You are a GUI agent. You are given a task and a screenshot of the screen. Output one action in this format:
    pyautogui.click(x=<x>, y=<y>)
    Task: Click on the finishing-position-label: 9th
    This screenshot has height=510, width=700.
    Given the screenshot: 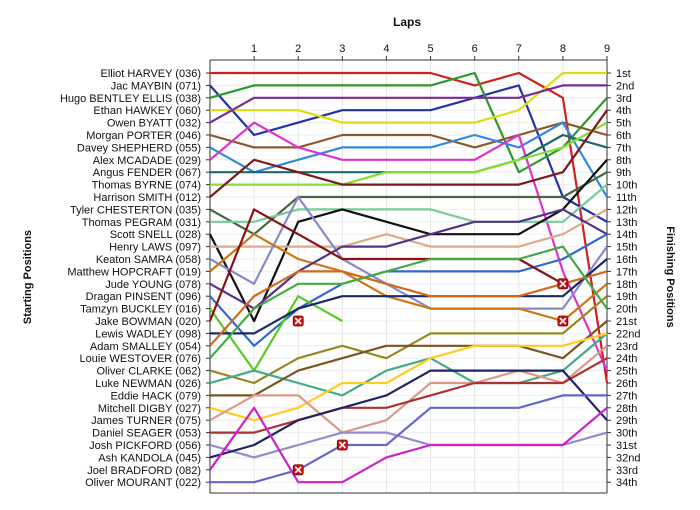 What is the action you would take?
    pyautogui.click(x=623, y=173)
    